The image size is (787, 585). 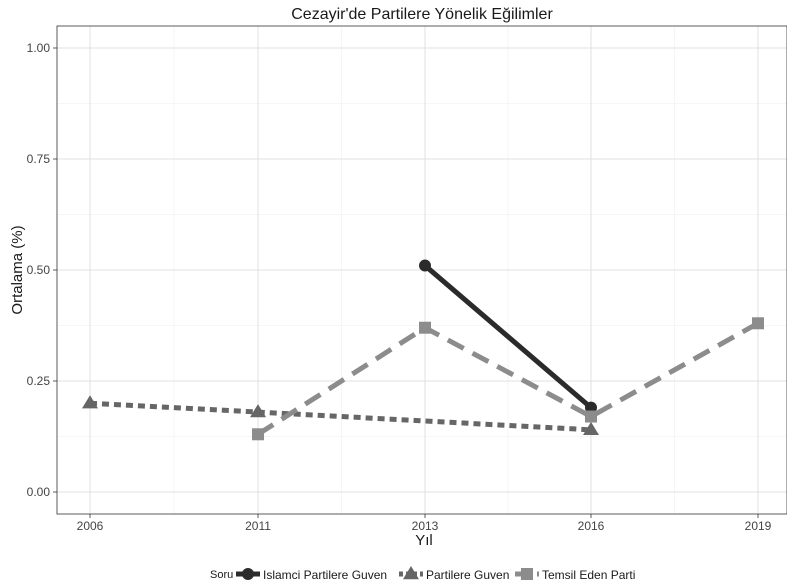 I want to click on data-point-circle, so click(x=425, y=265).